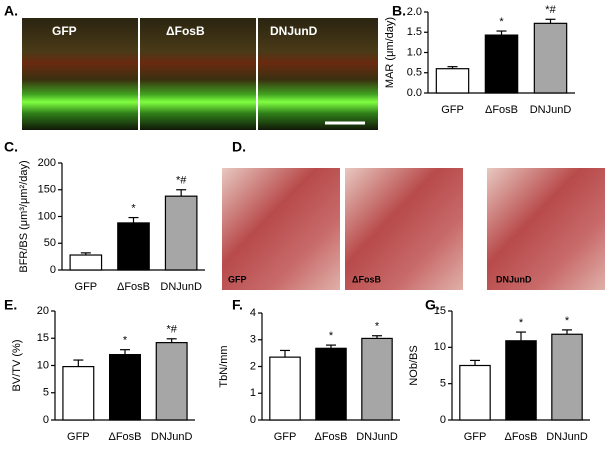 The width and height of the screenshot is (612, 453). I want to click on y-axis-label: TbN/mm, so click(224, 366).